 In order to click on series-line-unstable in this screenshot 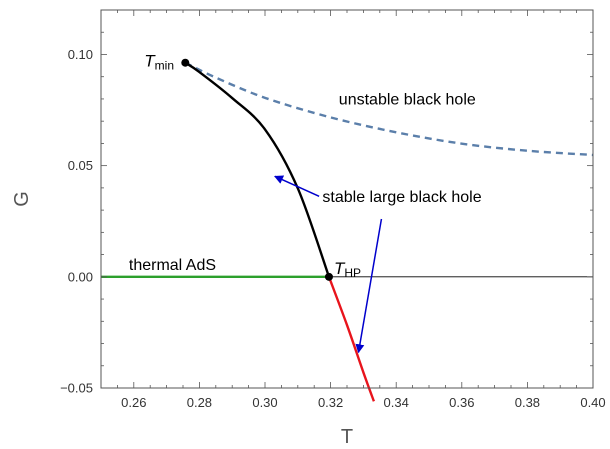, I will do `click(389, 109)`.